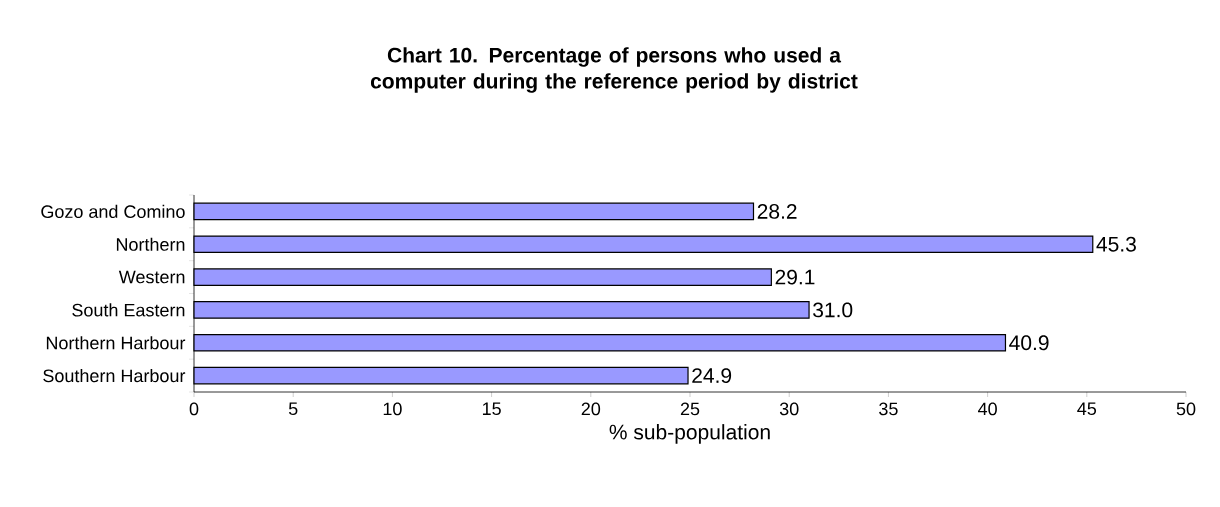 The image size is (1220, 507). I want to click on data-label: 24.9, so click(712, 376).